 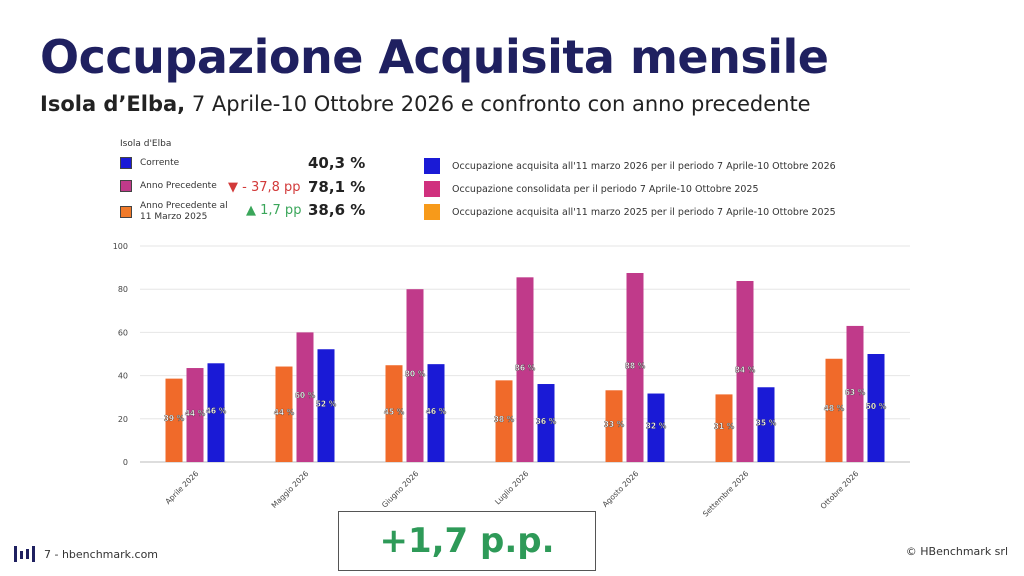 I want to click on data-label: 50 %, so click(x=876, y=406).